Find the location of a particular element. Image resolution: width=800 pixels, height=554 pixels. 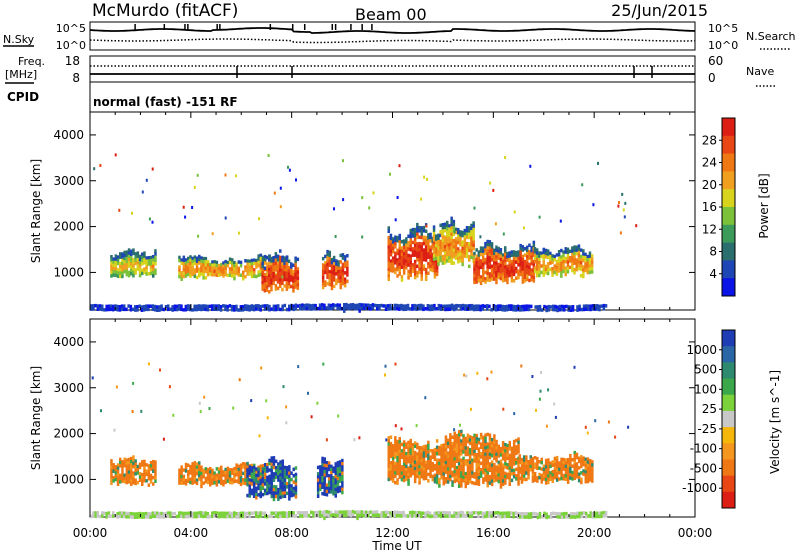

colorbar-segment is located at coordinates (728, 216).